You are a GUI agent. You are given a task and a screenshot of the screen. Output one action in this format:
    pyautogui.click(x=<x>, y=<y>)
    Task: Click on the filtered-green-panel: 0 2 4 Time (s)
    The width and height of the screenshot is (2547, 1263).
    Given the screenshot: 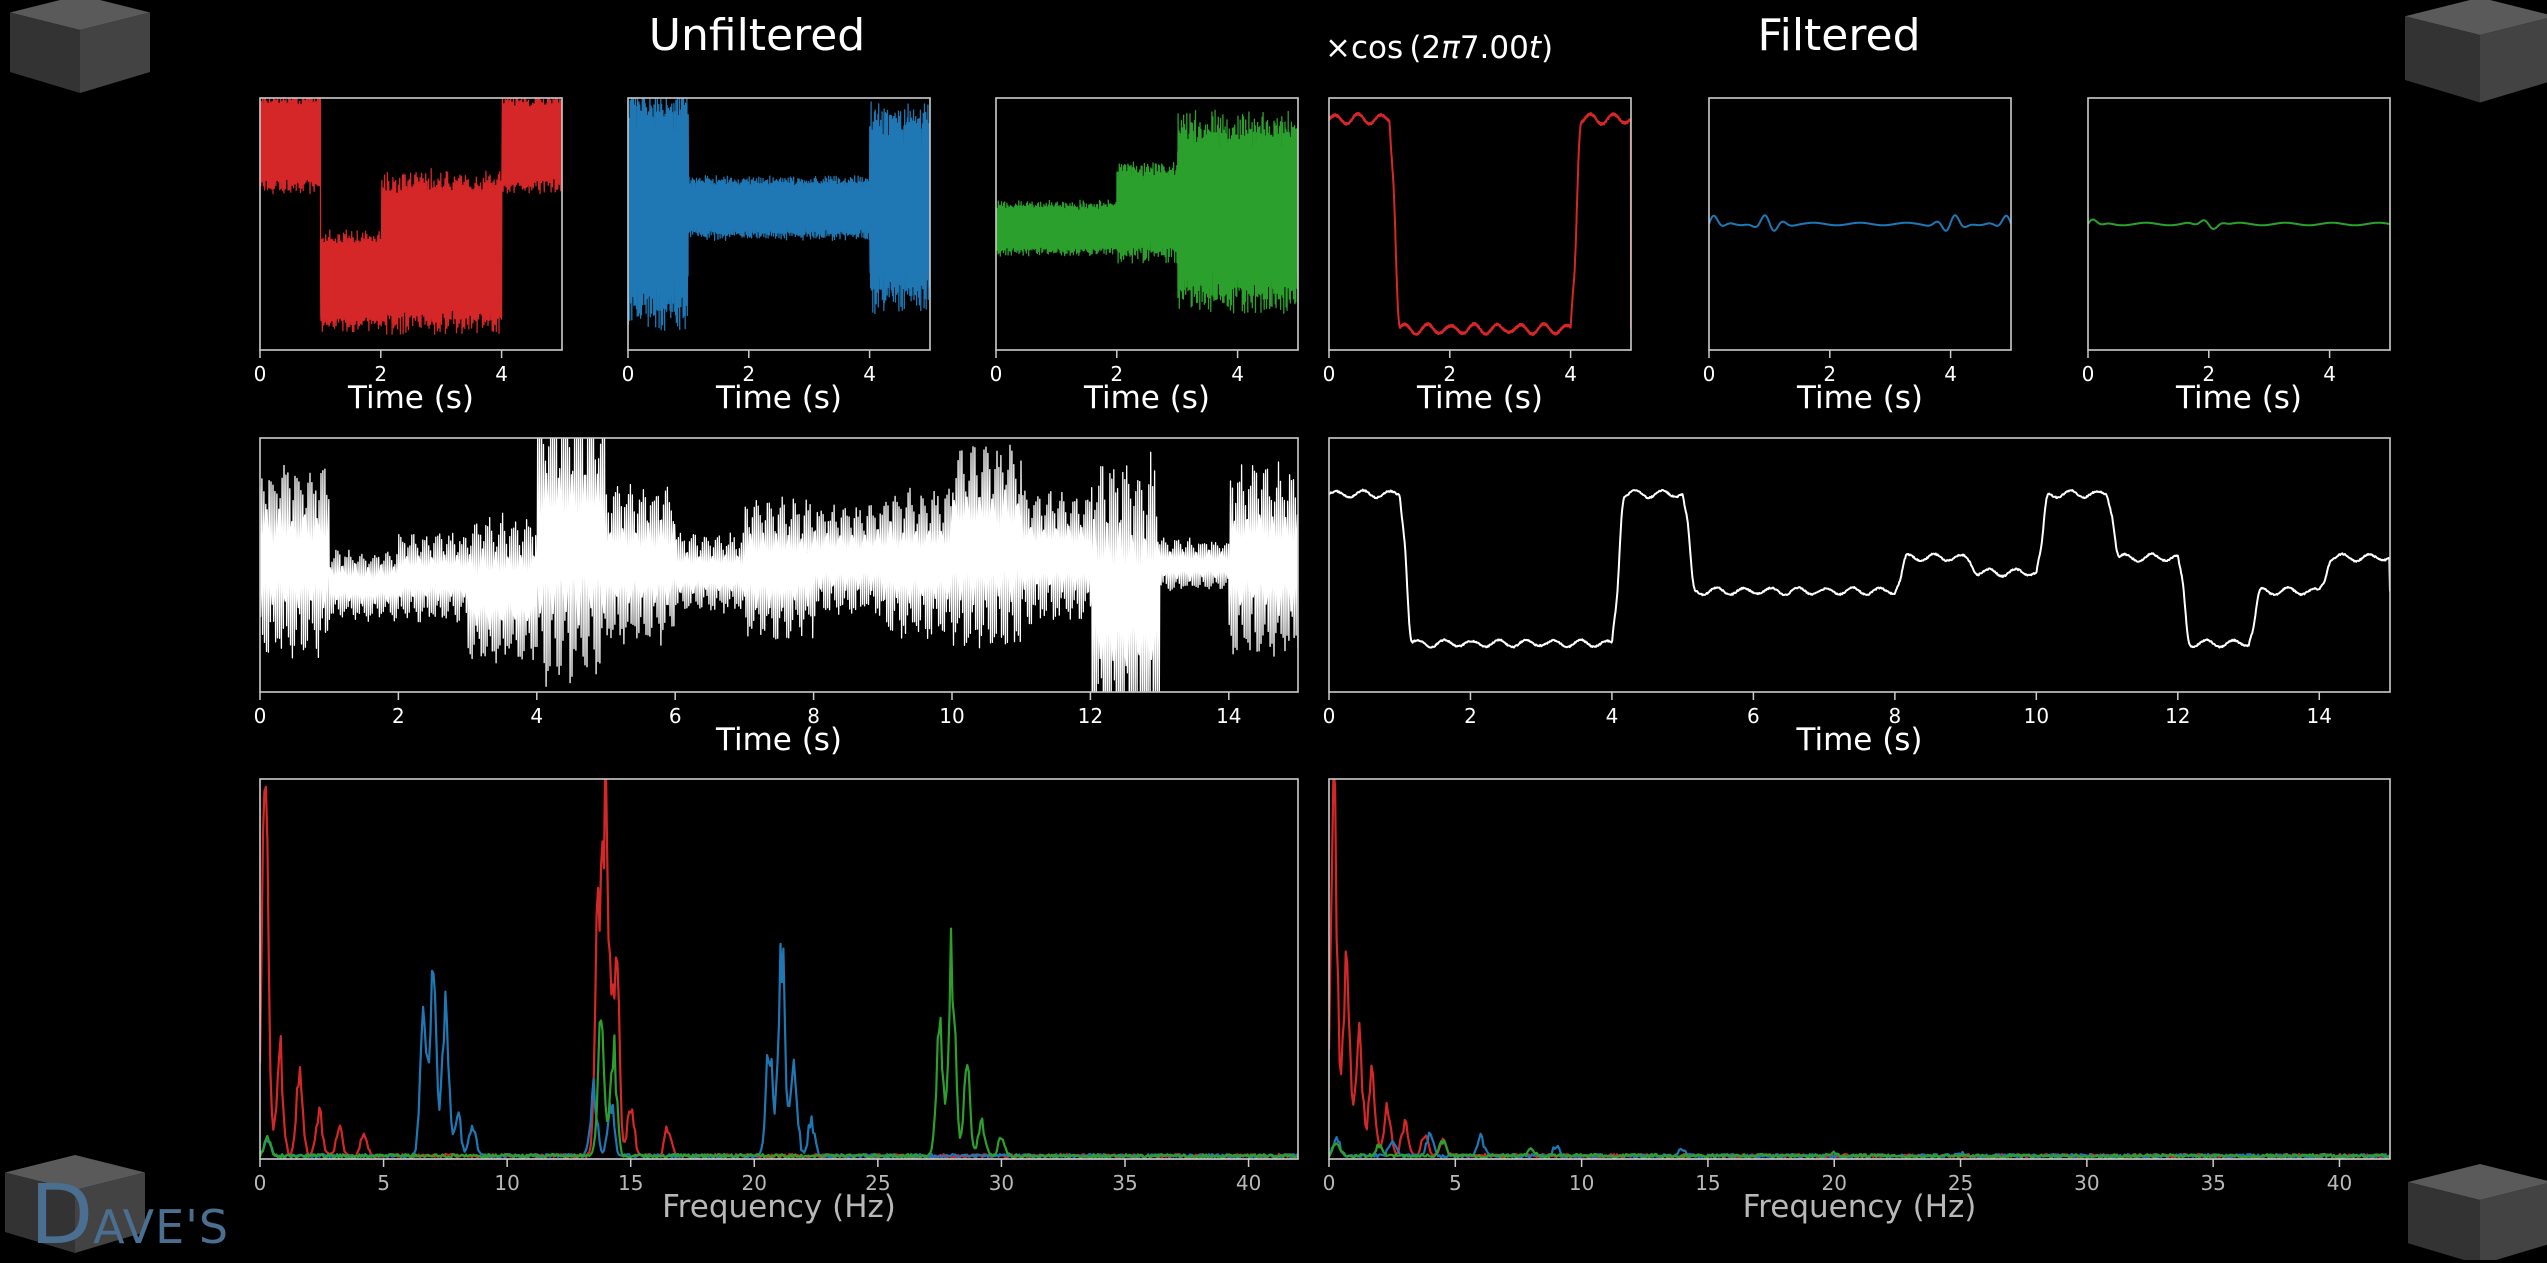 What is the action you would take?
    pyautogui.click(x=2236, y=256)
    